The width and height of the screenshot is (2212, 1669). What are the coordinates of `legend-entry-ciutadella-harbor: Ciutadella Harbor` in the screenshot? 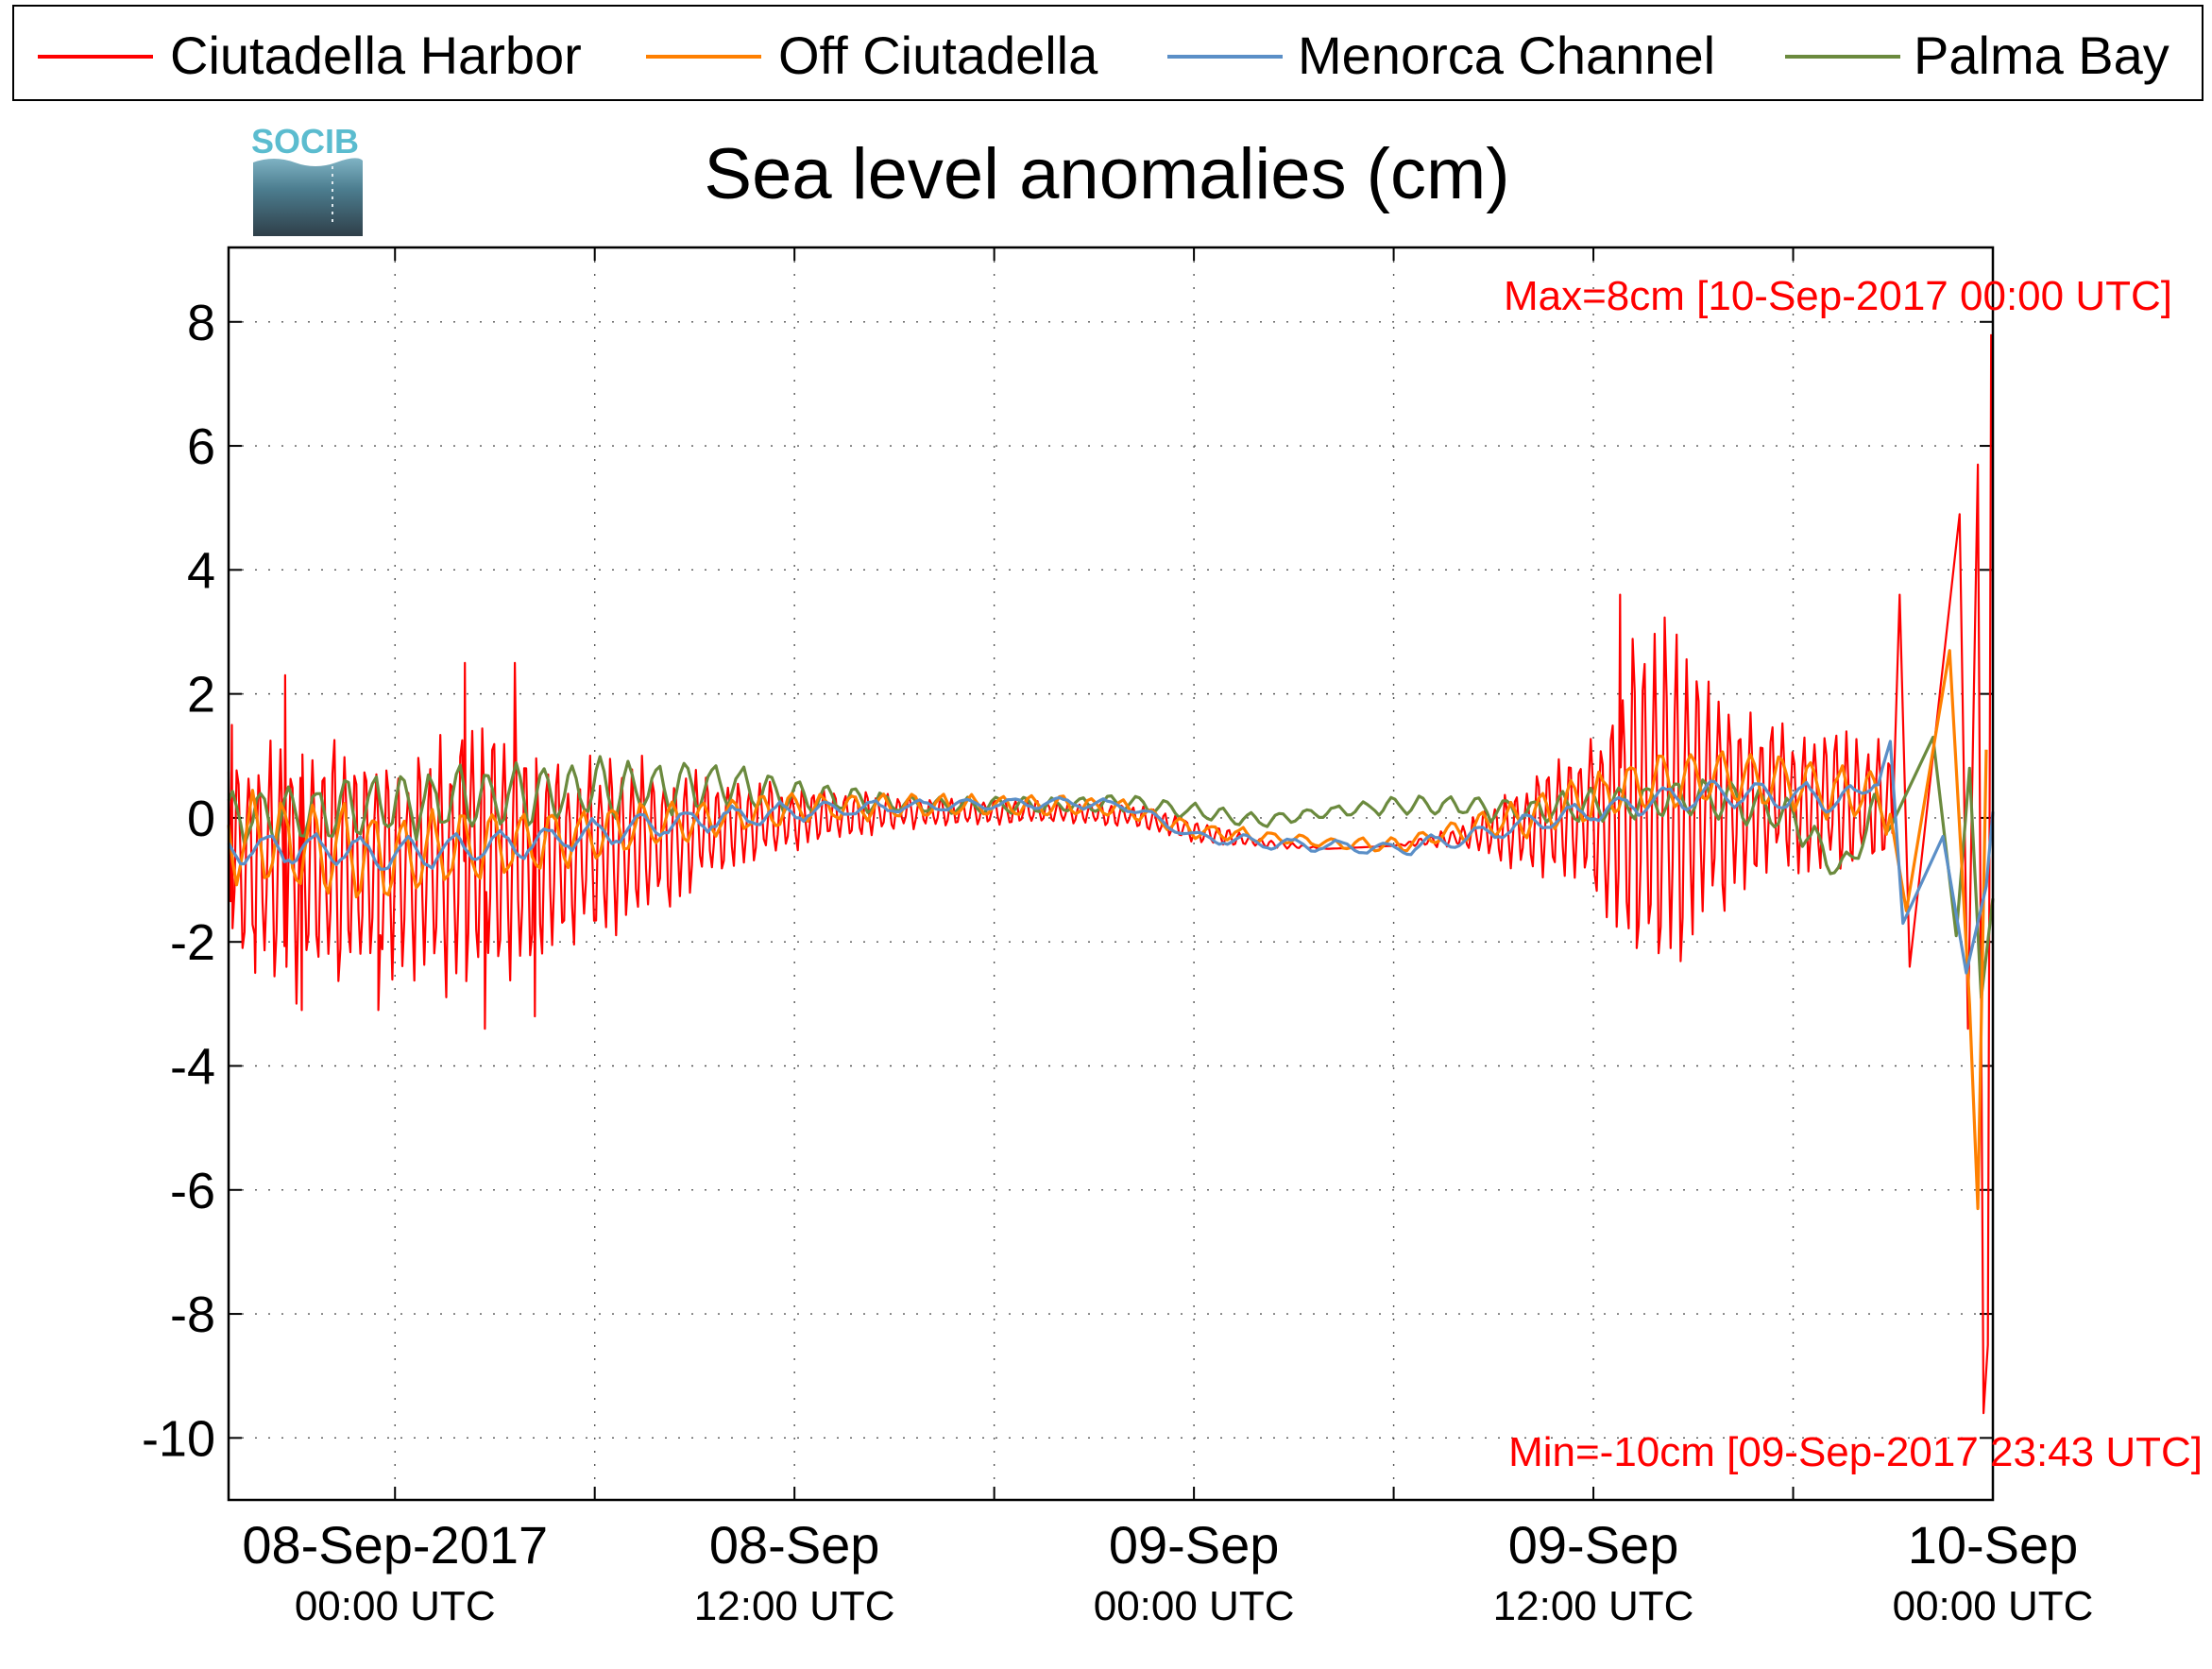 It's located at (310, 56).